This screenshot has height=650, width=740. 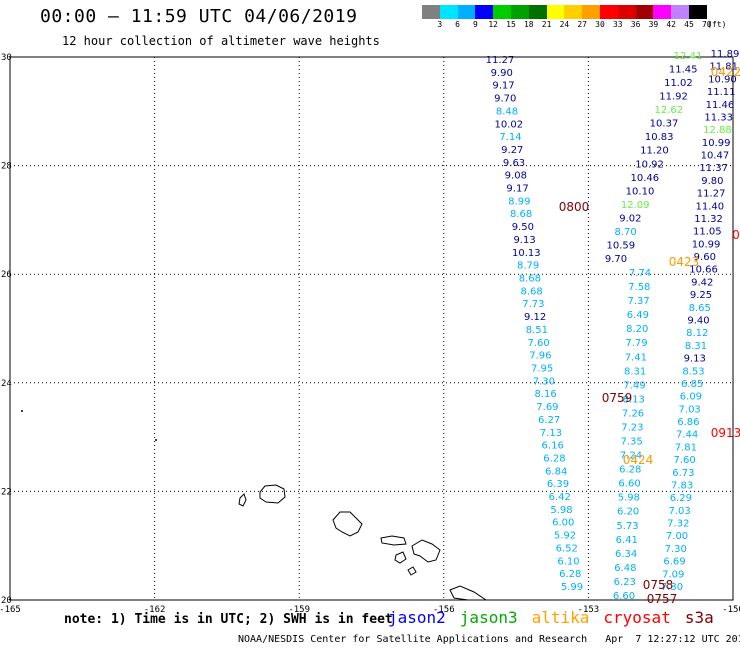 What do you see at coordinates (6, 167) in the screenshot?
I see `lat-tick-label: 28` at bounding box center [6, 167].